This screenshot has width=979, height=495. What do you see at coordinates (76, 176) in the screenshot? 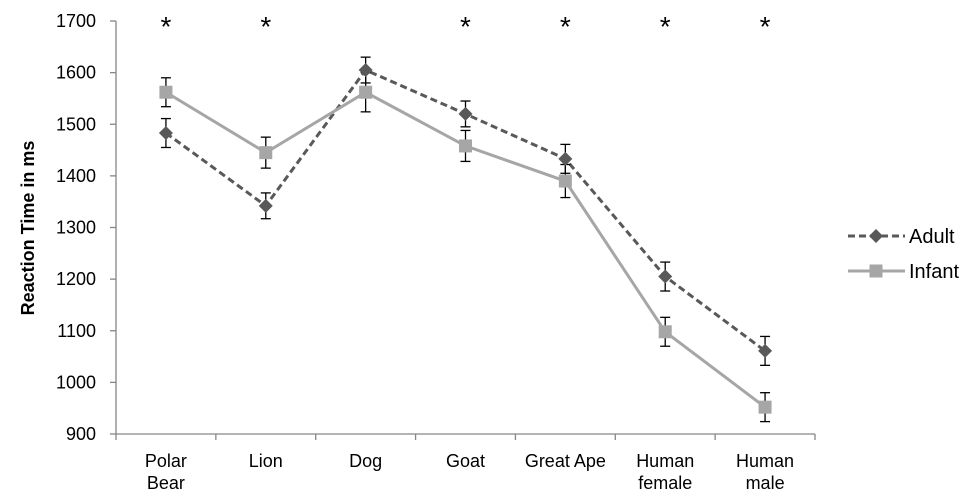
I see `y-tick-label: 1400` at bounding box center [76, 176].